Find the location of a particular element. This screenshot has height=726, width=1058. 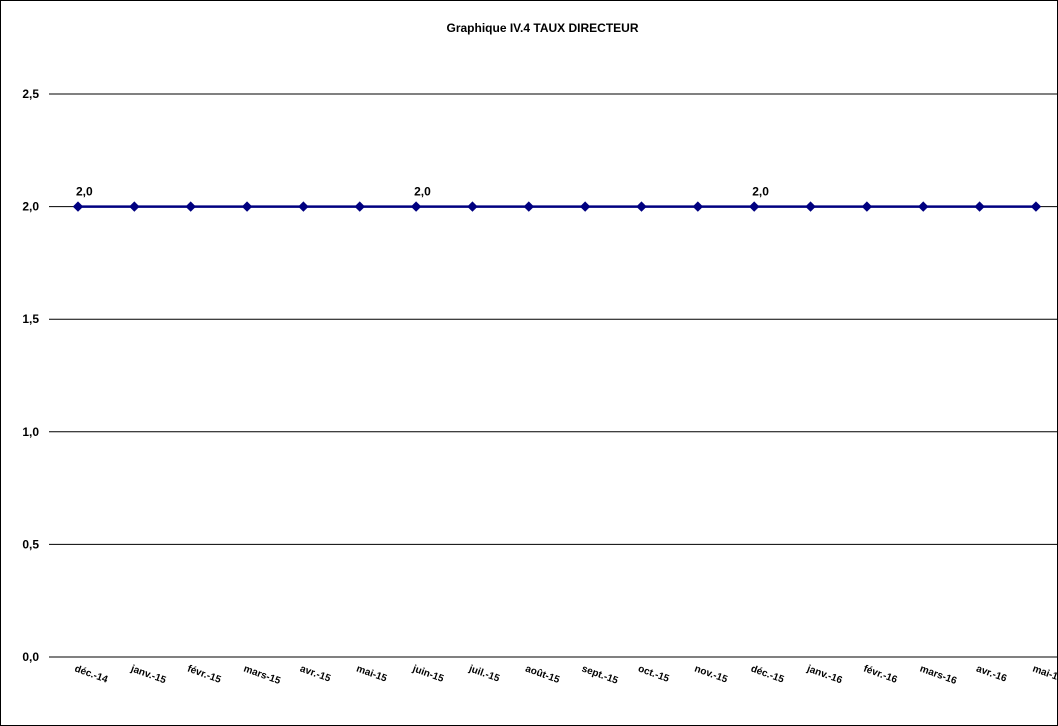

x-tick-label: avr.-16 is located at coordinates (992, 673).